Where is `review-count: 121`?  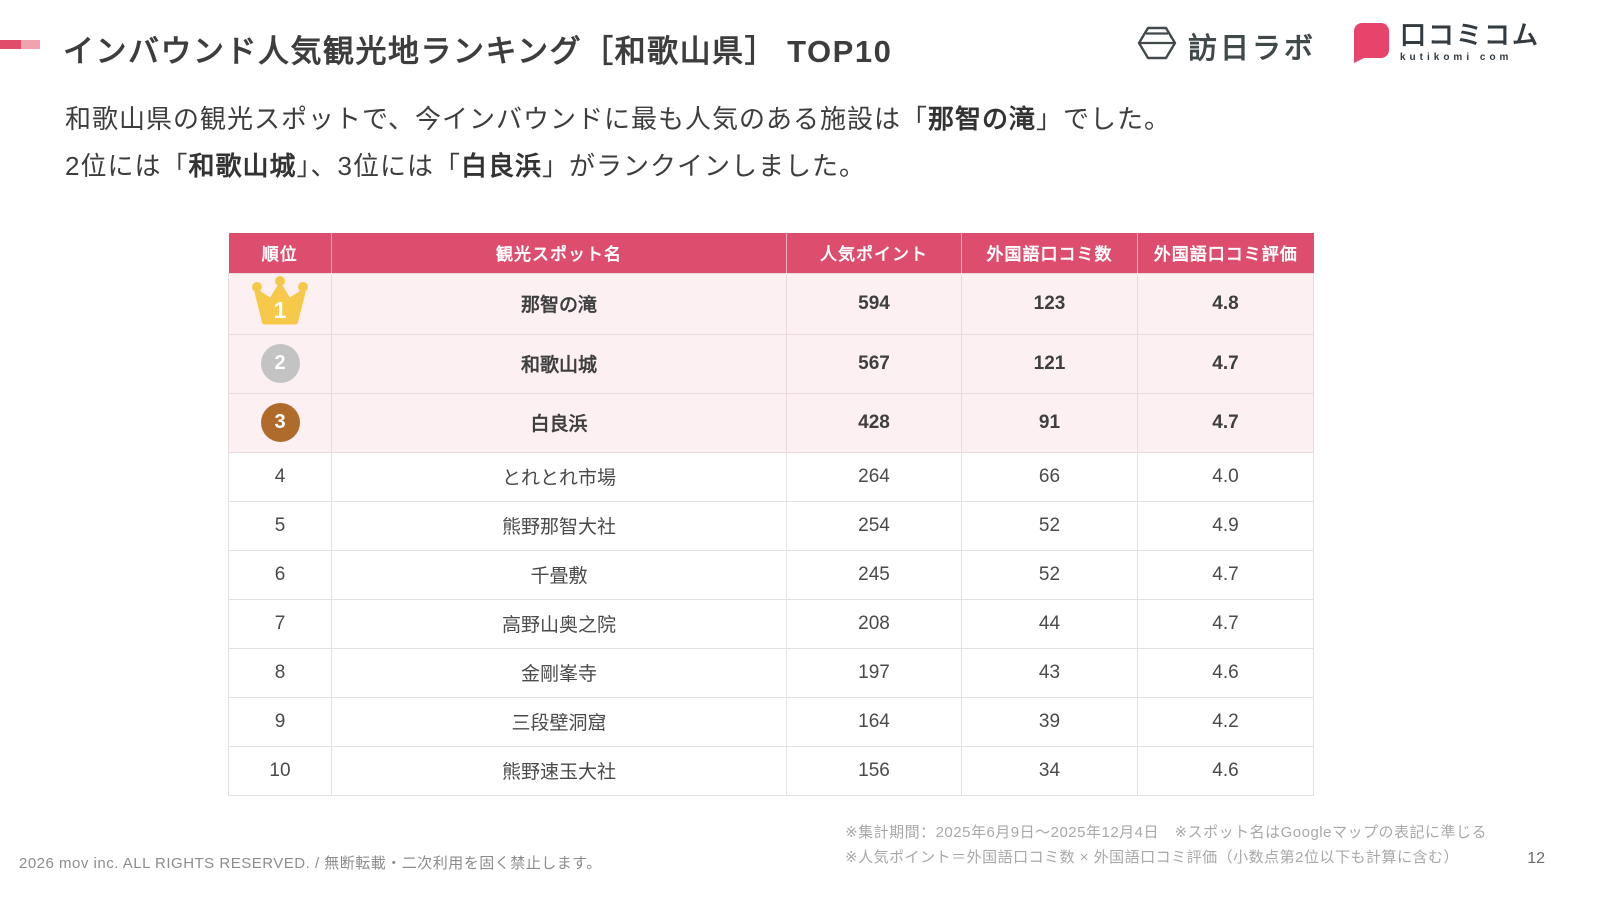
review-count: 121 is located at coordinates (1049, 363).